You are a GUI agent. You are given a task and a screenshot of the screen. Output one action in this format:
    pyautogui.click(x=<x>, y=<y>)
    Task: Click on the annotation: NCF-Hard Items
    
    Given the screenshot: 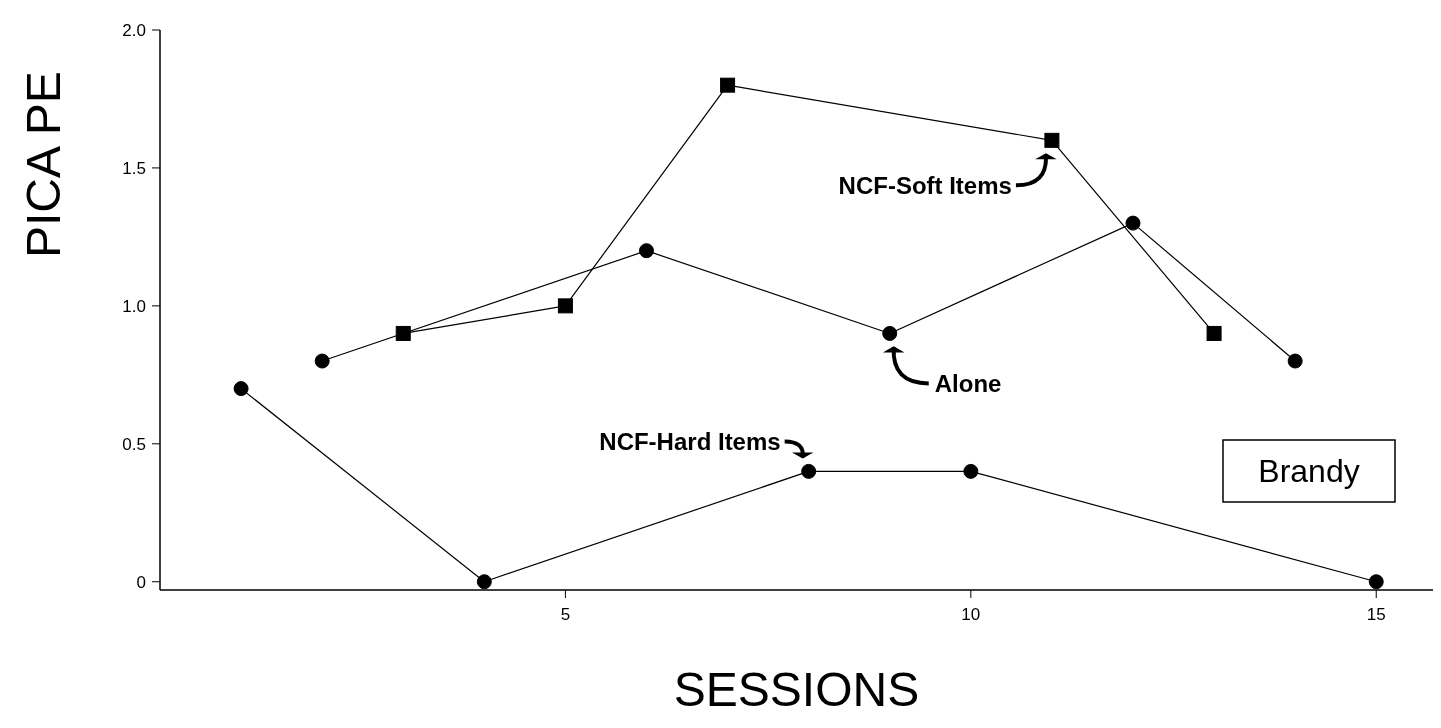 What is the action you would take?
    pyautogui.click(x=690, y=441)
    